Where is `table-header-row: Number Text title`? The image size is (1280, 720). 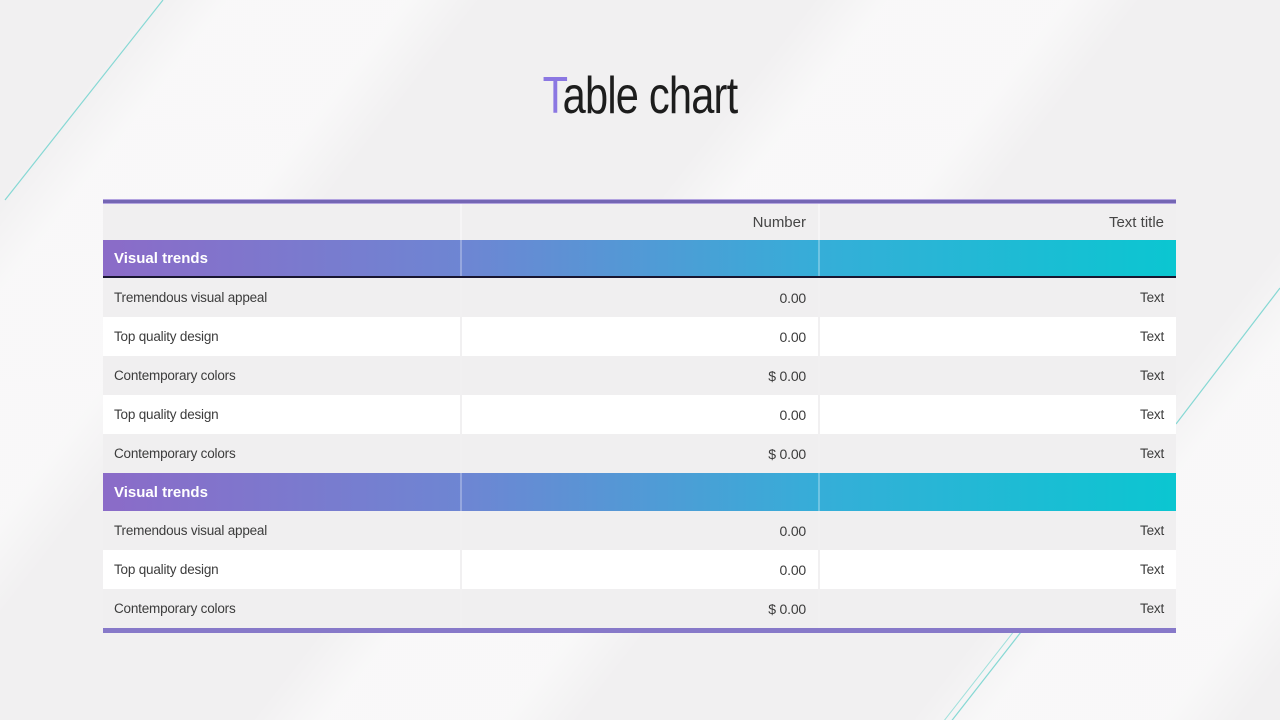
table-header-row: Number Text title is located at coordinates (639, 222).